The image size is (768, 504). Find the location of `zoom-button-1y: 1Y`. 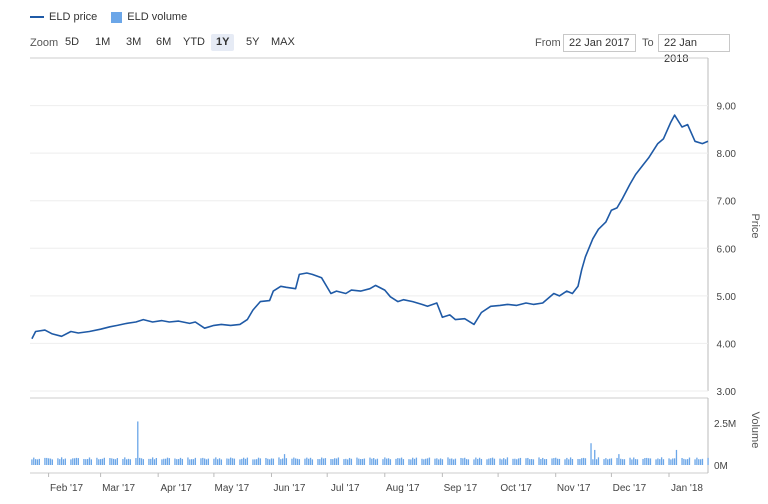

zoom-button-1y: 1Y is located at coordinates (223, 42).